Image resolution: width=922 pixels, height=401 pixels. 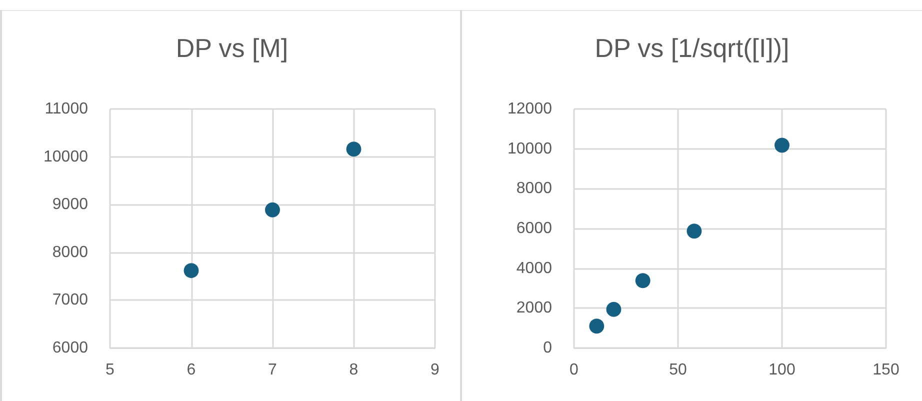 I want to click on y-tick-label: 0, so click(x=547, y=348).